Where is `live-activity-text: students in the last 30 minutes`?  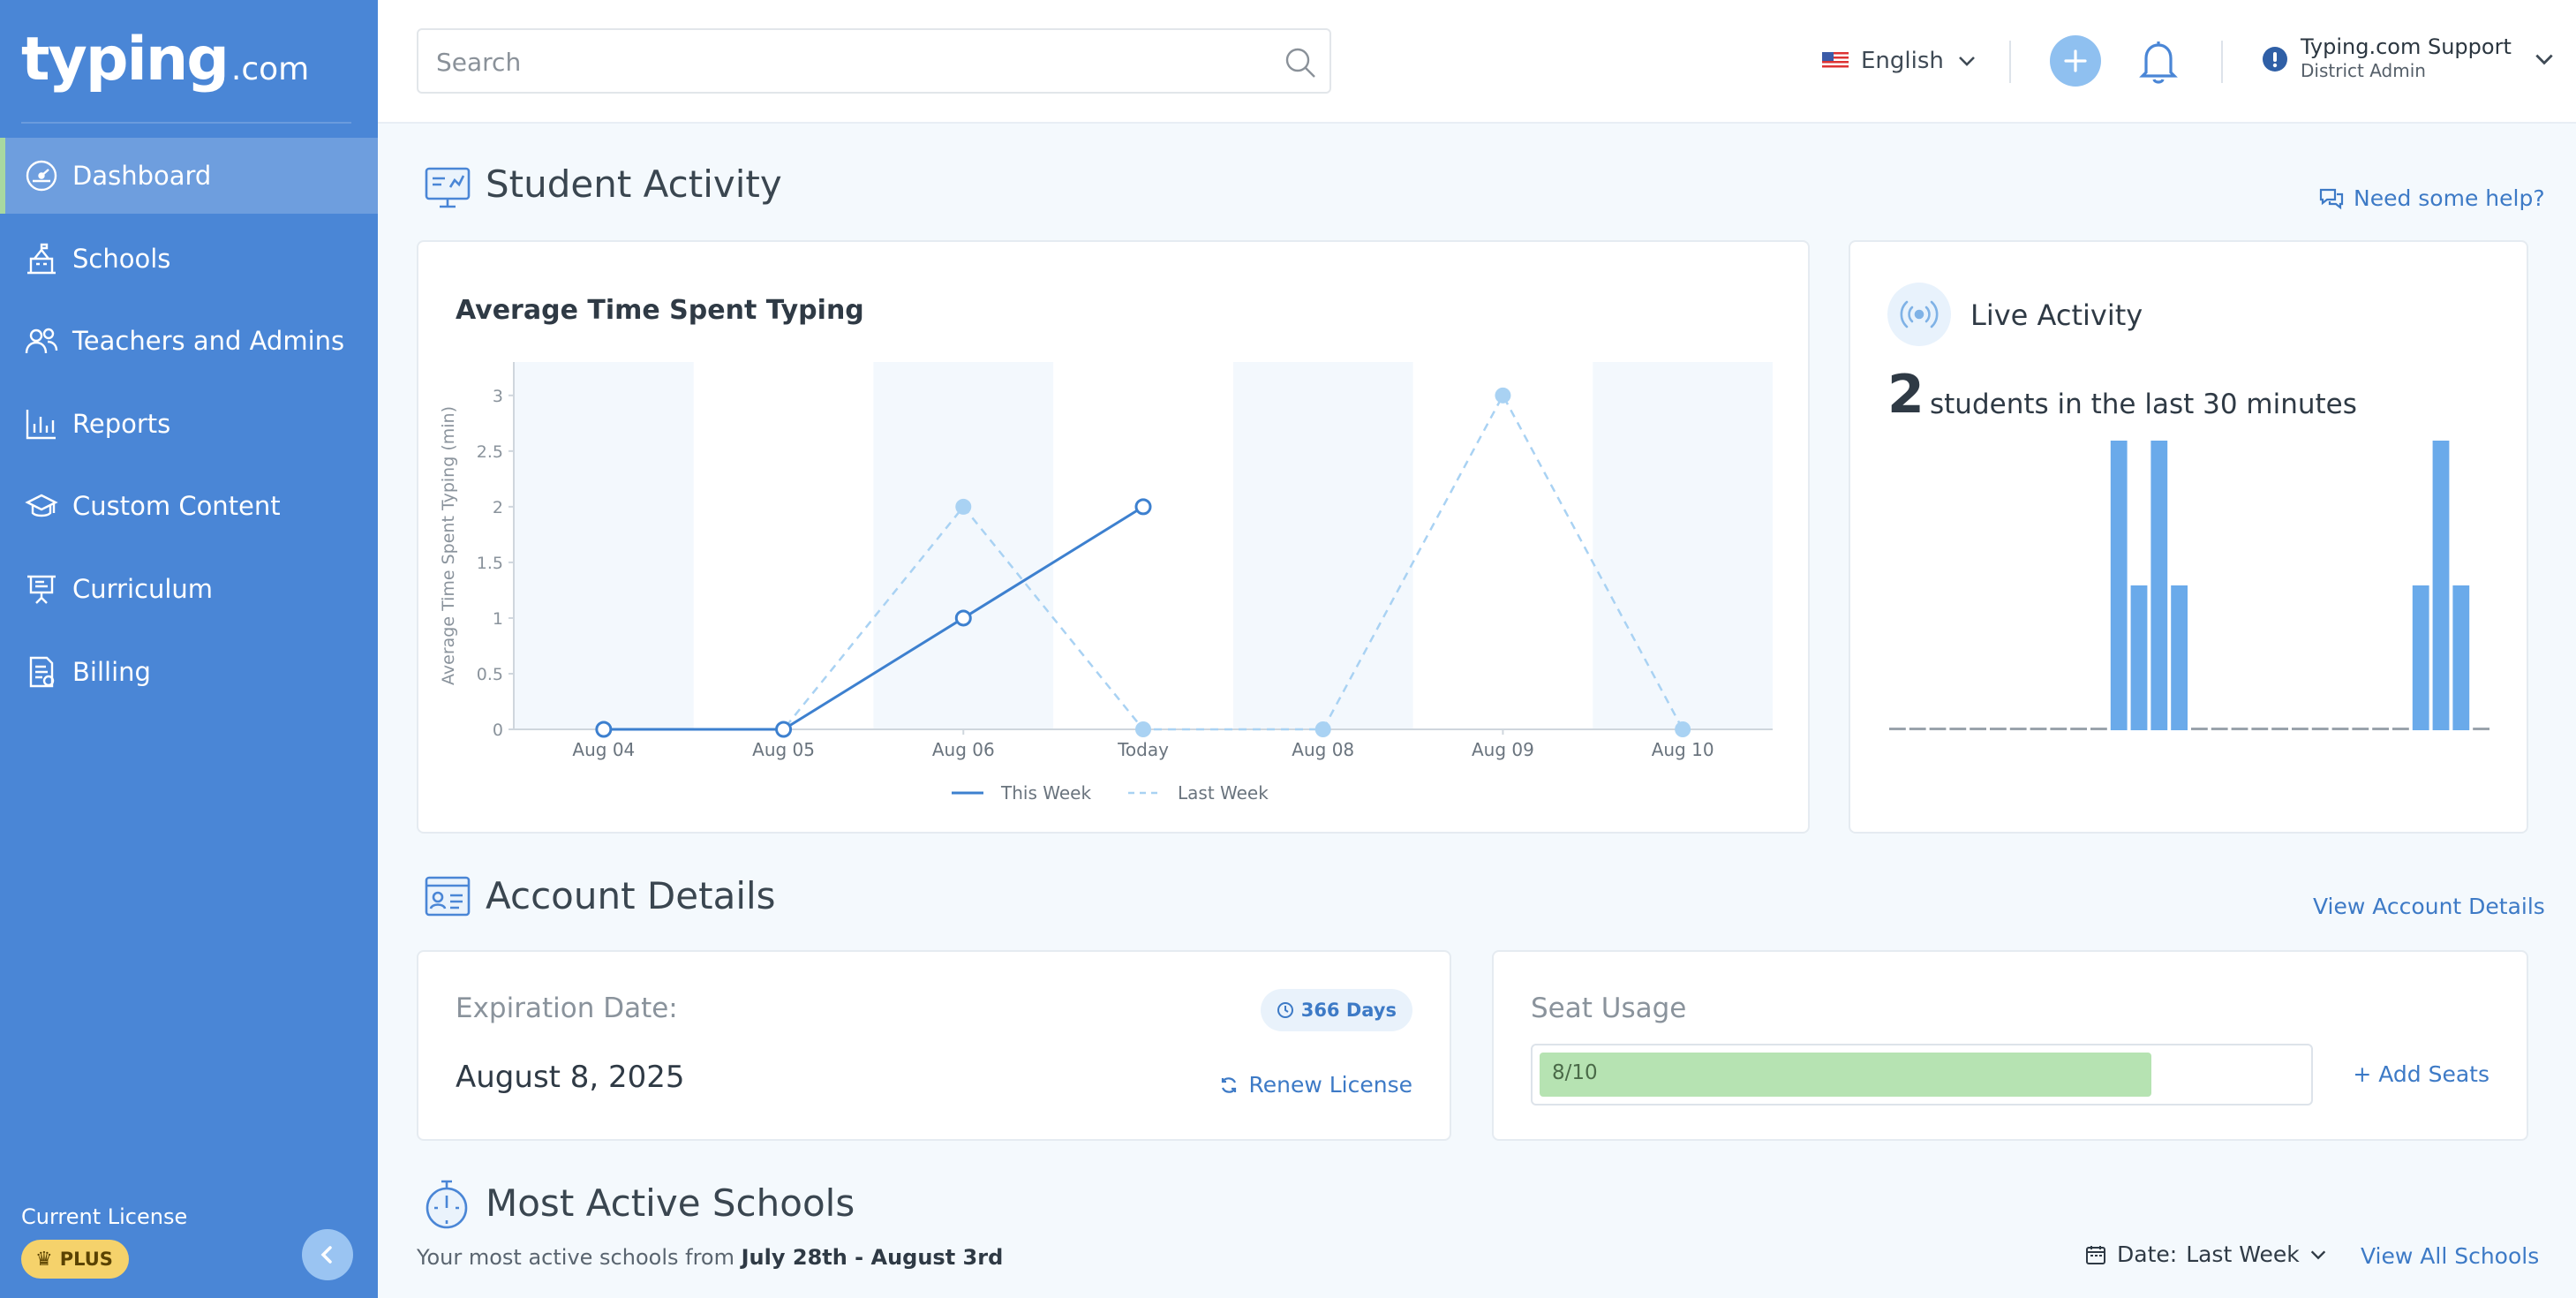 live-activity-text: students in the last 30 minutes is located at coordinates (2144, 404).